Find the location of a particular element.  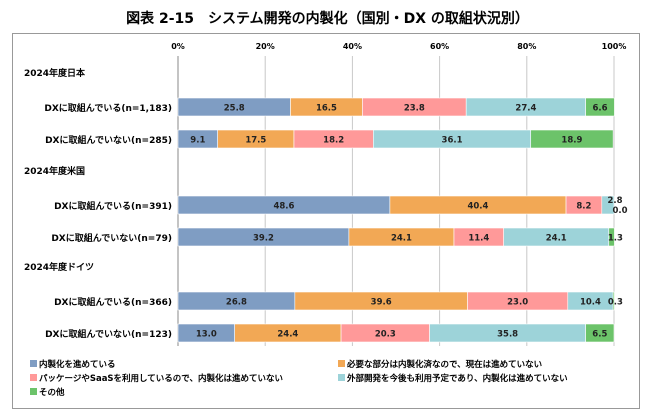

data-label: 18.2 is located at coordinates (333, 141).